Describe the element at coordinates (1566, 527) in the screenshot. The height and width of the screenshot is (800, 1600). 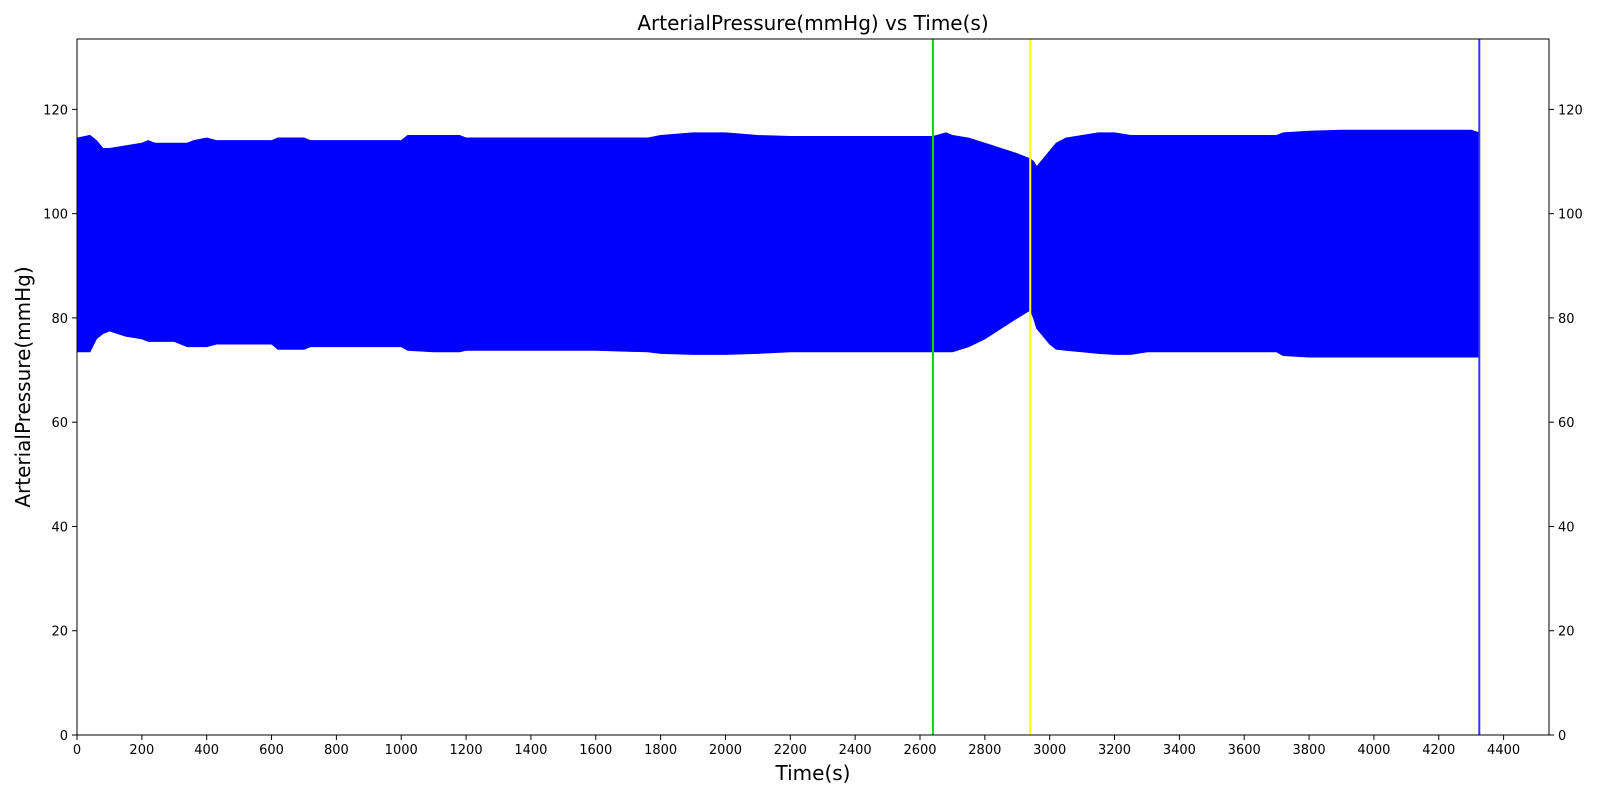
I see `y-tick-label-right: 40` at that location.